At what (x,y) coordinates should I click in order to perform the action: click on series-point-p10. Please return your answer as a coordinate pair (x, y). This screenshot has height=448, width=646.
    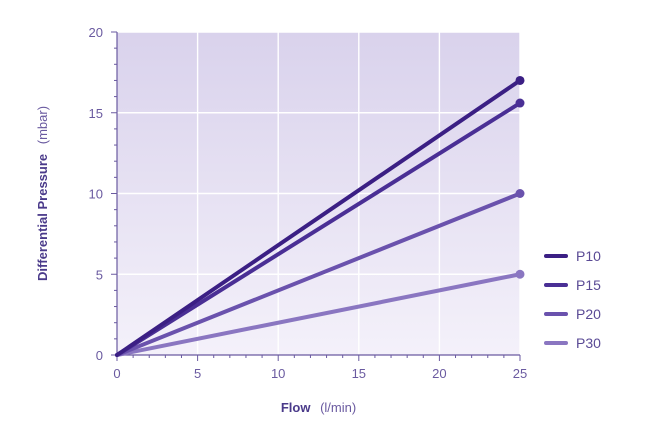
    Looking at the image, I should click on (520, 80).